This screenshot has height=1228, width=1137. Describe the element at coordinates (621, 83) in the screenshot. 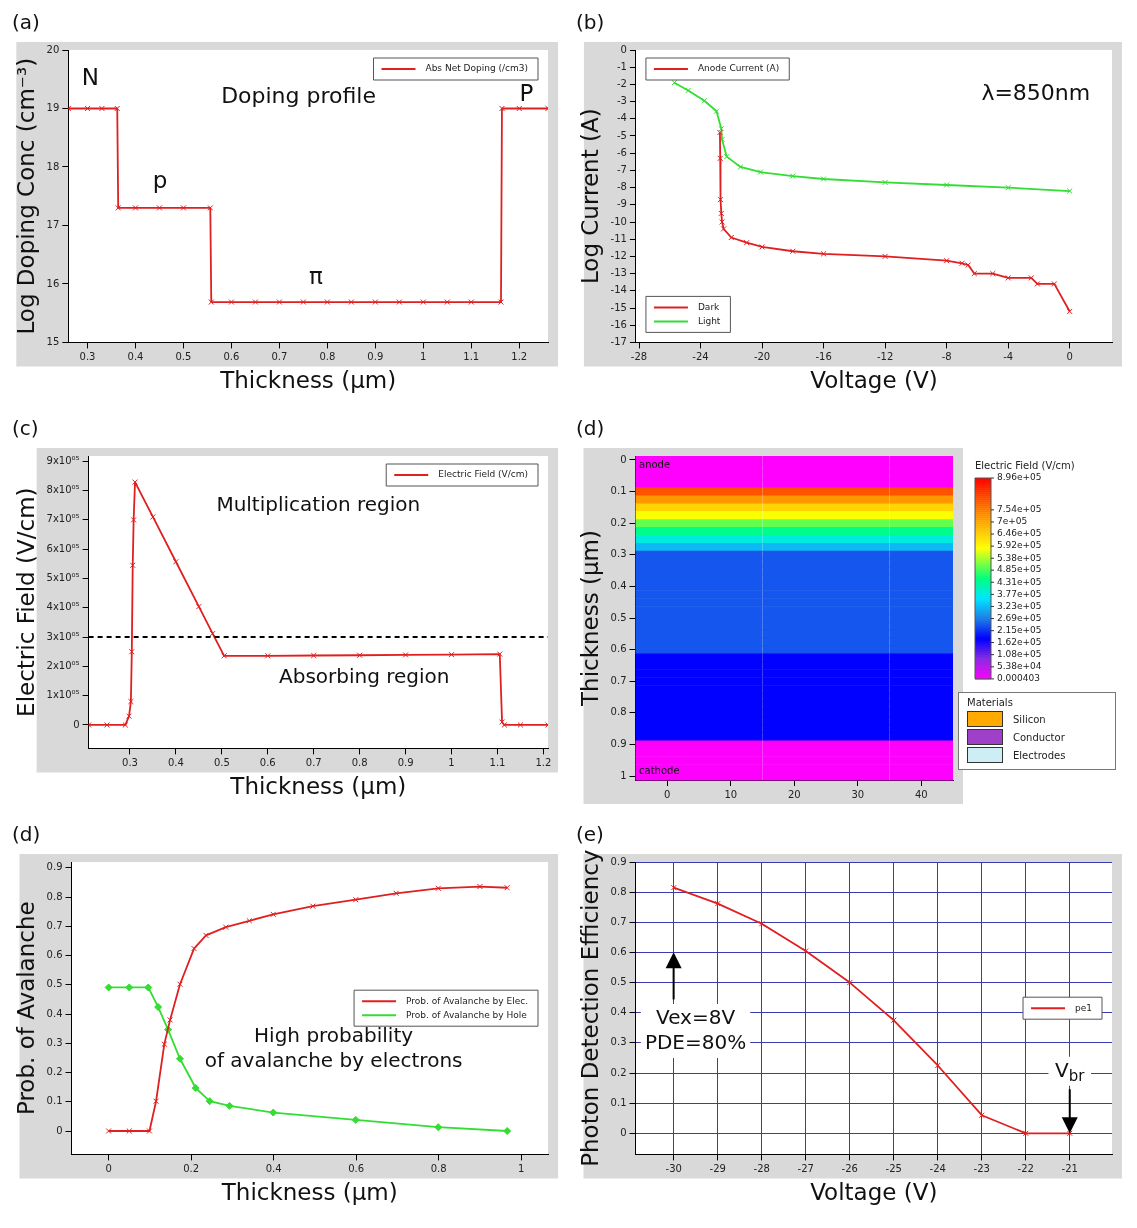

I see `y-tick-label: -2` at that location.